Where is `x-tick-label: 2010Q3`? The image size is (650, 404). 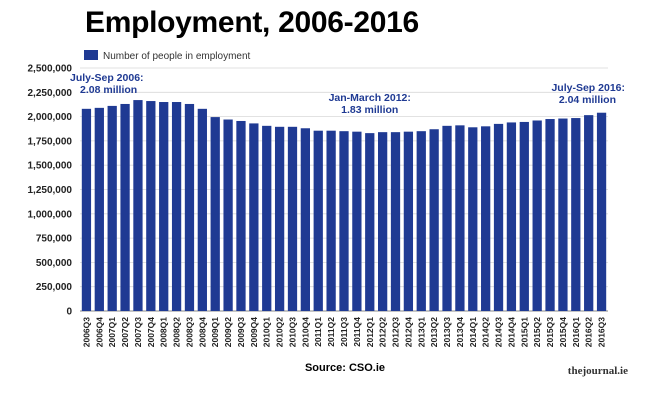
x-tick-label: 2010Q3 is located at coordinates (292, 332).